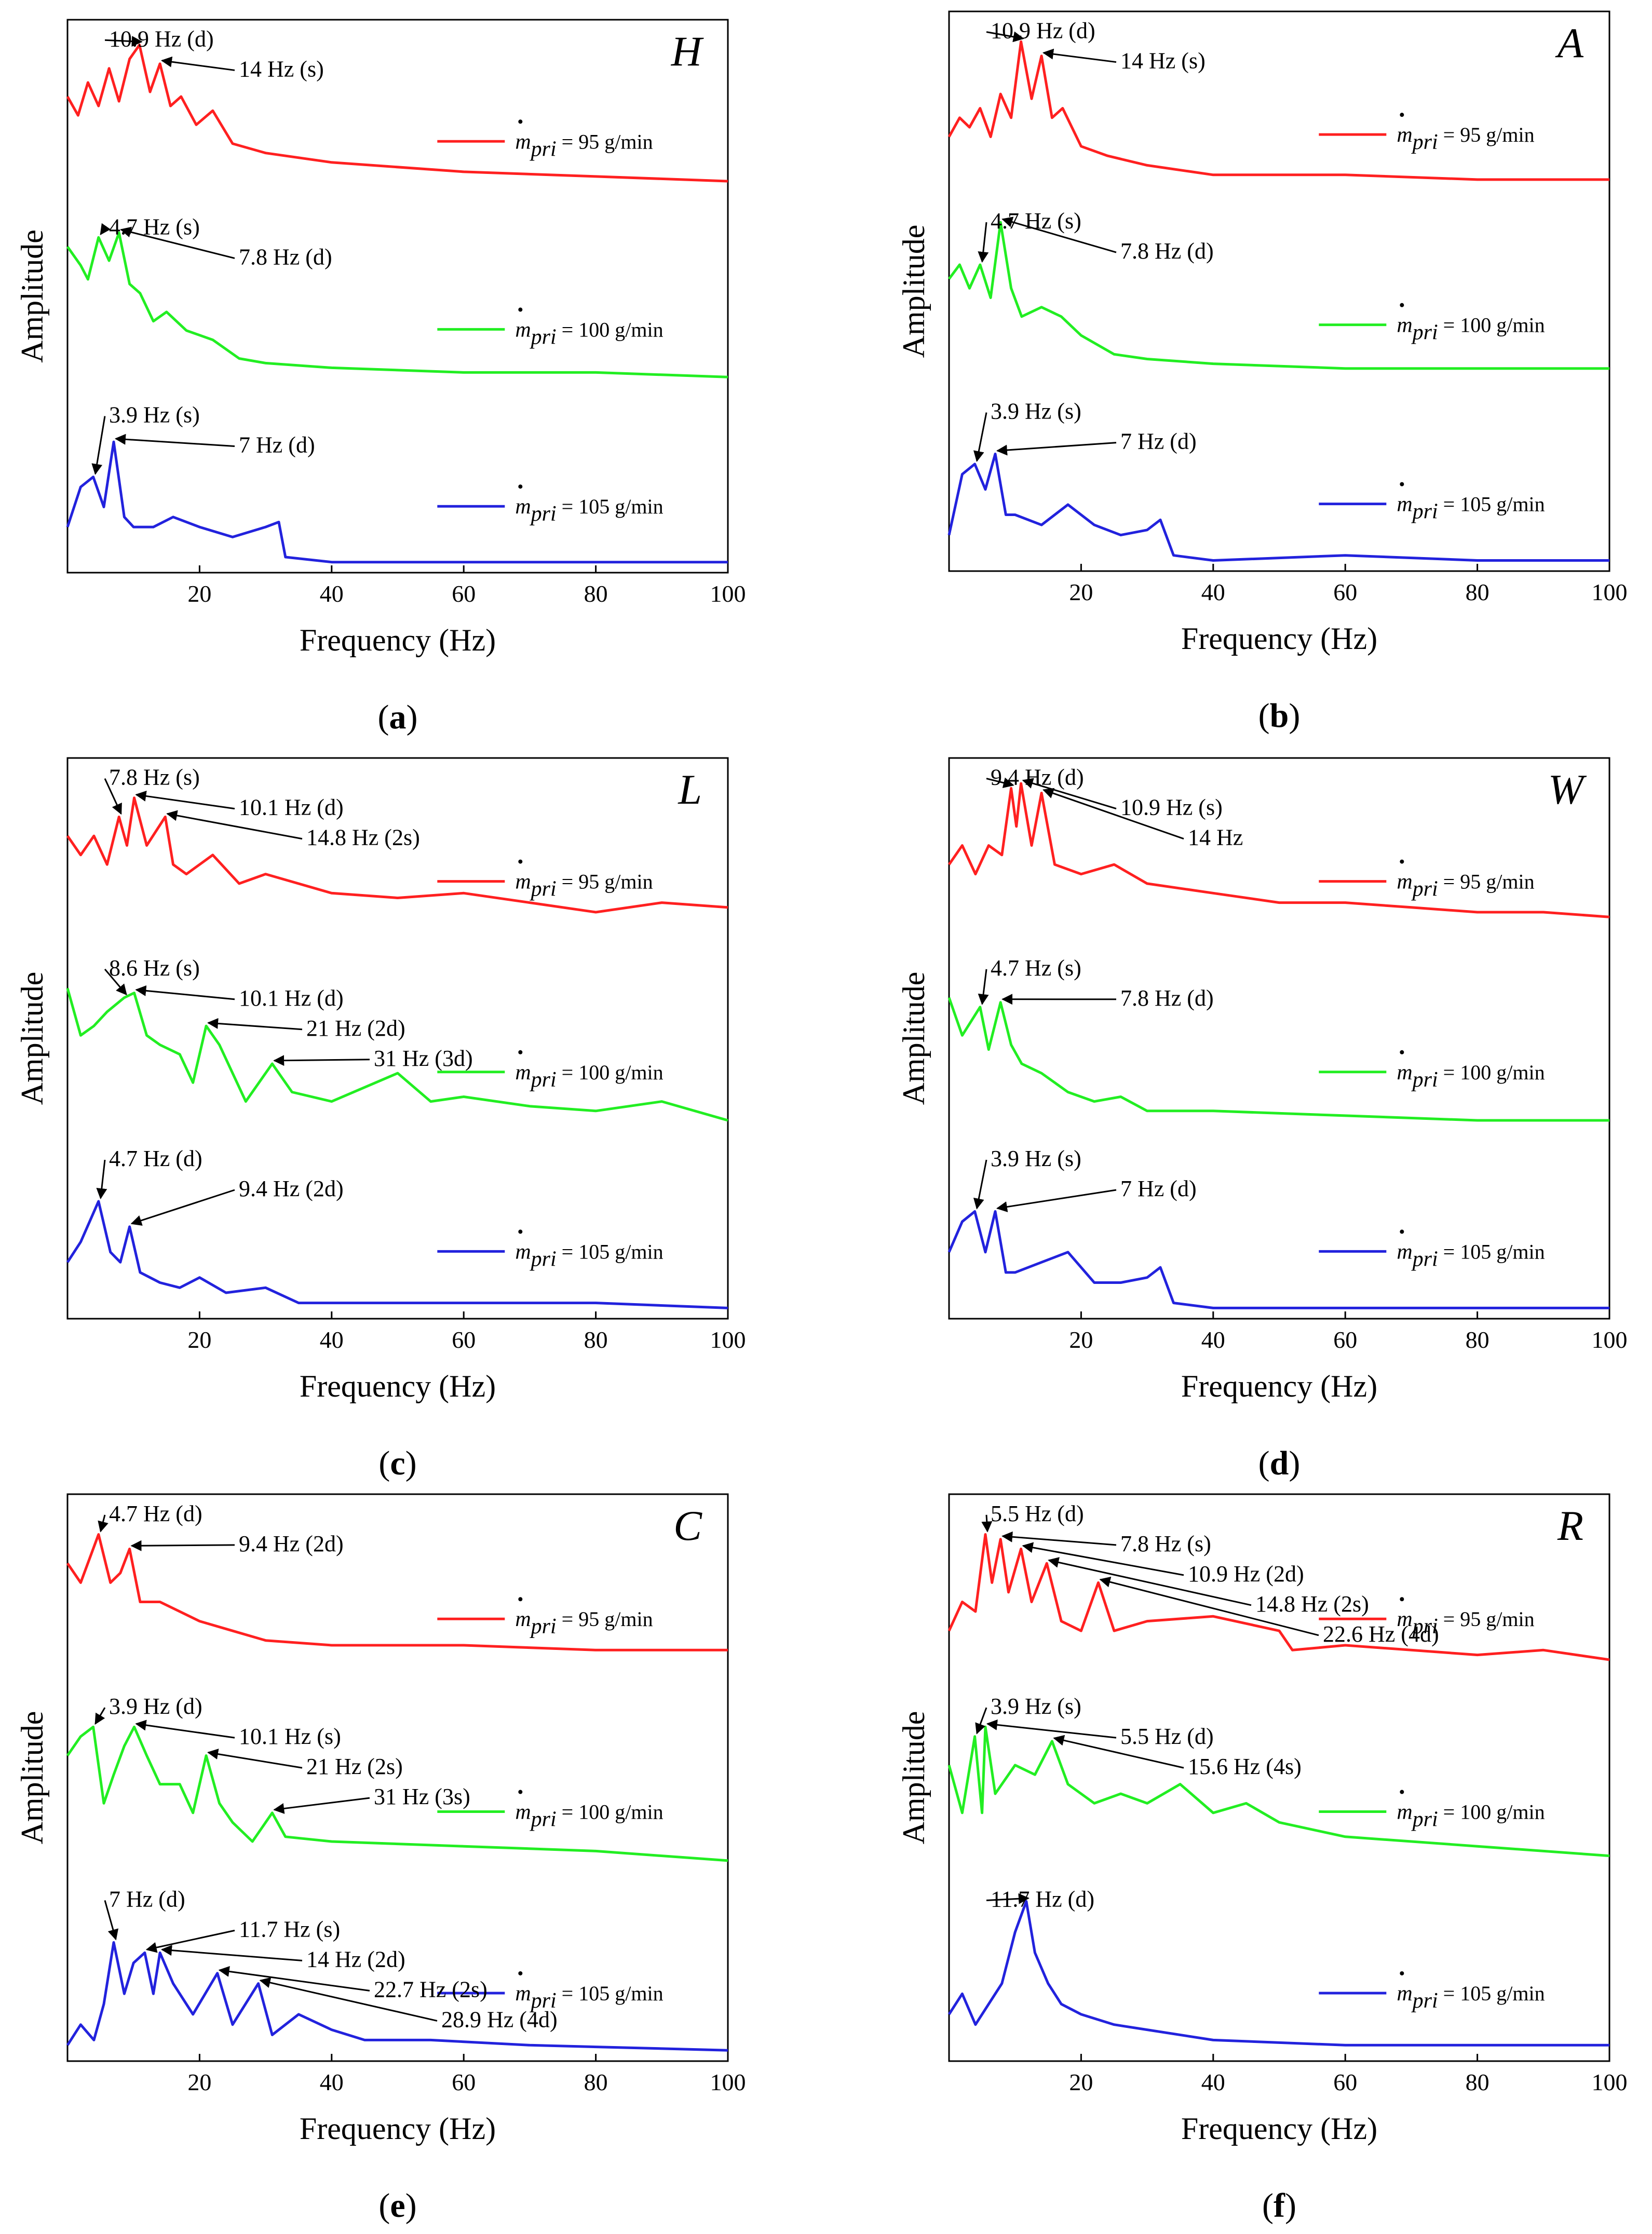  What do you see at coordinates (1570, 43) in the screenshot?
I see `panel-letter: A` at bounding box center [1570, 43].